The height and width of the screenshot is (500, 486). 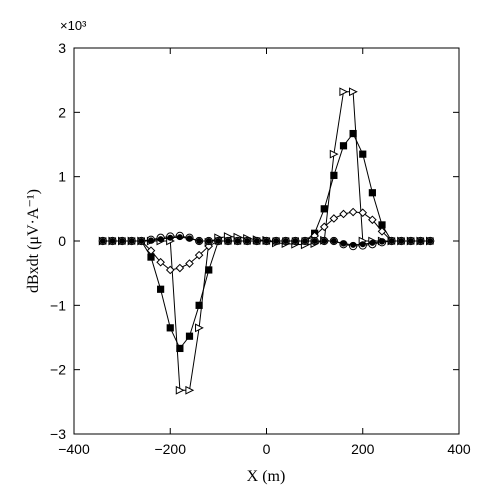 What do you see at coordinates (459, 449) in the screenshot?
I see `x-tick-label: 400` at bounding box center [459, 449].